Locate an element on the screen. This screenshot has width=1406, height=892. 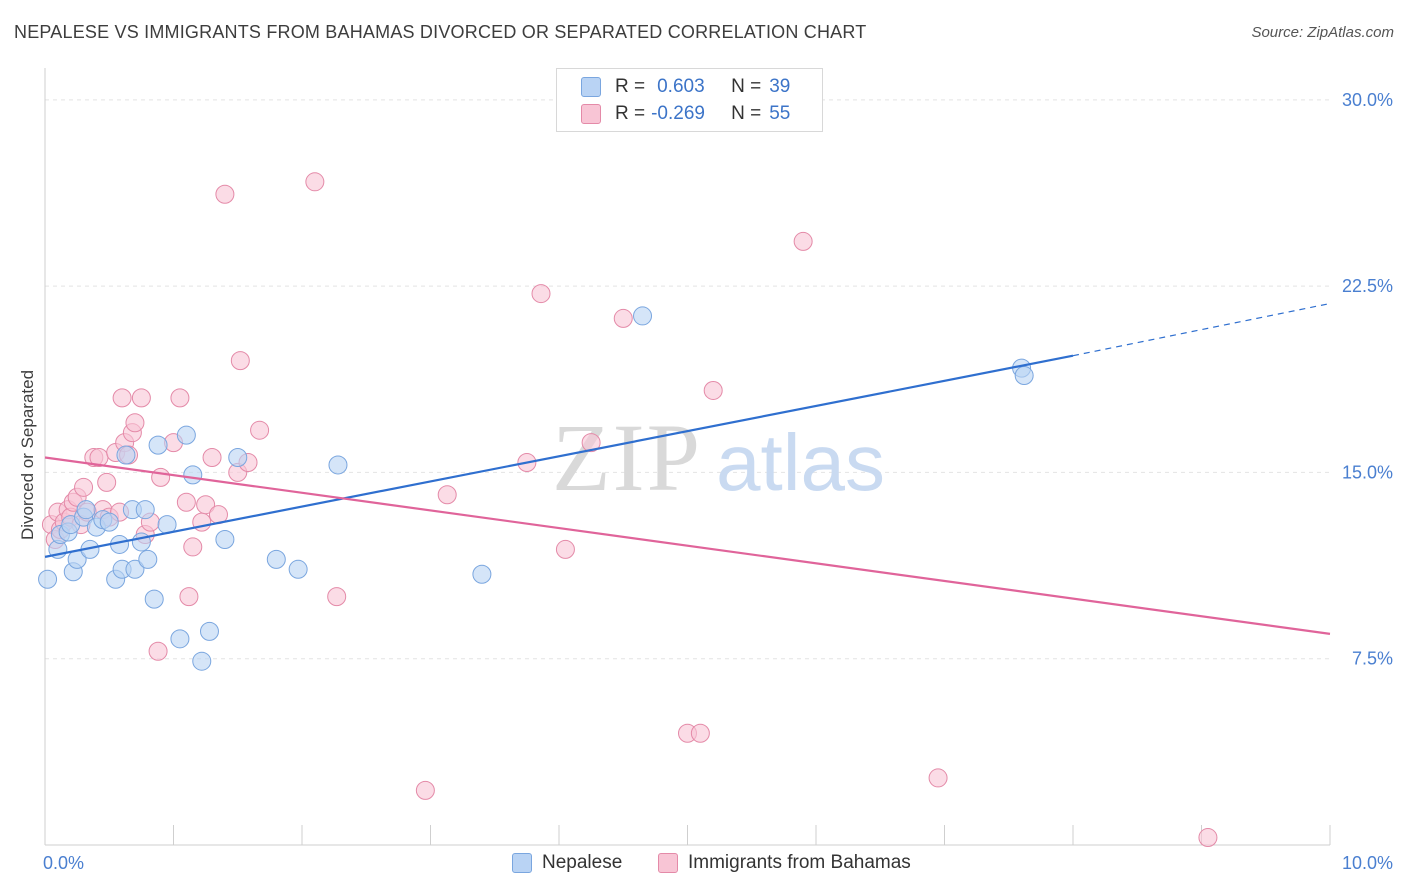
bottom-legend-swatch-bahamas is located at coordinates (668, 863).